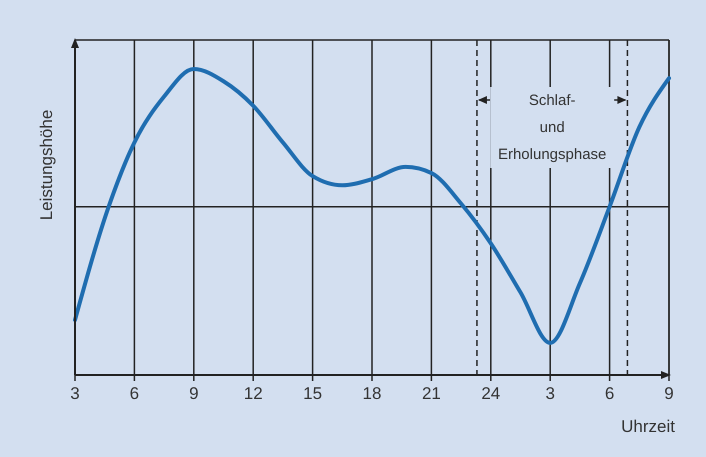  Describe the element at coordinates (552, 127) in the screenshot. I see `annotation: Schlaf- und Erholungsphase` at that location.